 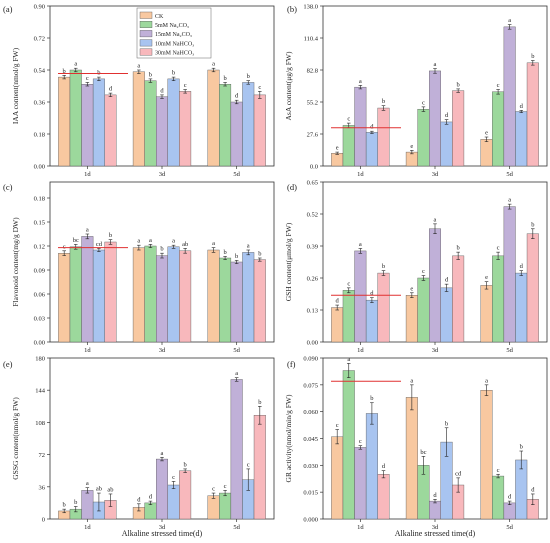 I want to click on panel-letter: (b), so click(x=292, y=9).